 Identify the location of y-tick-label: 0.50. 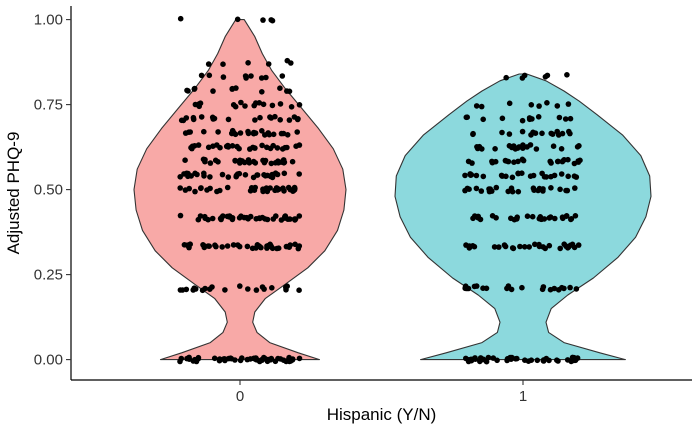
(48, 190).